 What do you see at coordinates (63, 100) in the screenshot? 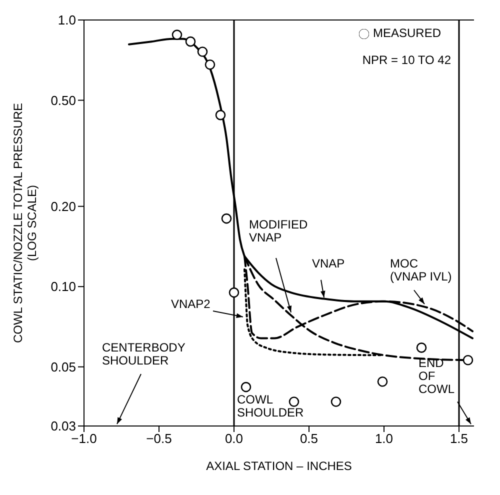
I see `y-tick-label: 0.50` at bounding box center [63, 100].